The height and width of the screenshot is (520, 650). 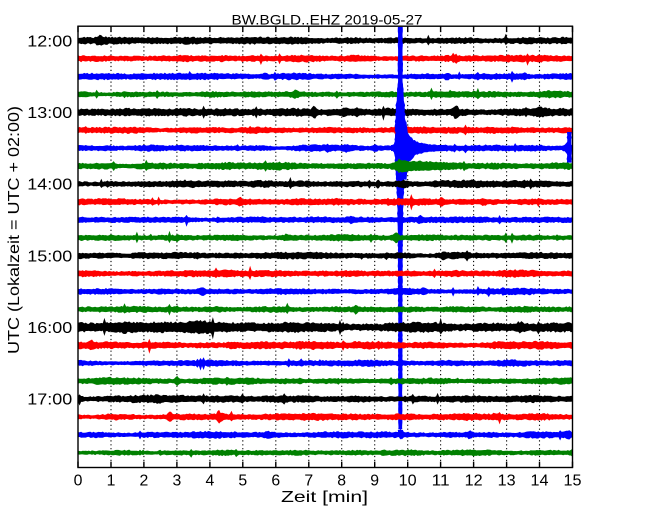 What do you see at coordinates (408, 481) in the screenshot?
I see `svg-text: 10` at bounding box center [408, 481].